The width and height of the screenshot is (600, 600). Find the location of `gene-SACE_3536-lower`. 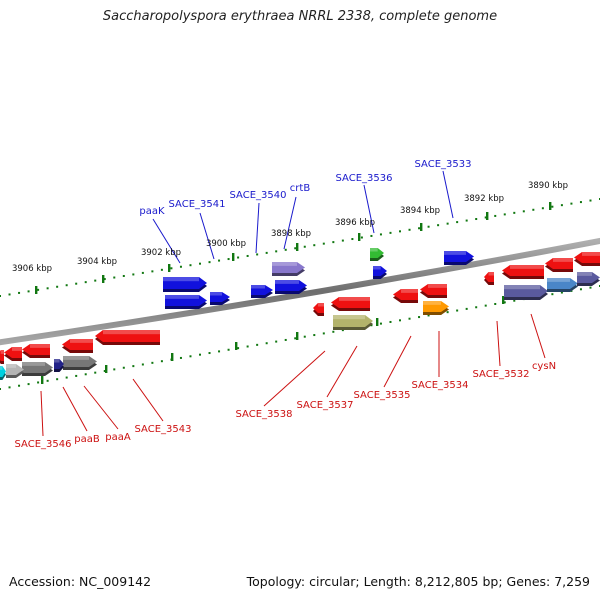

gene-SACE_3536-lower is located at coordinates (380, 272).